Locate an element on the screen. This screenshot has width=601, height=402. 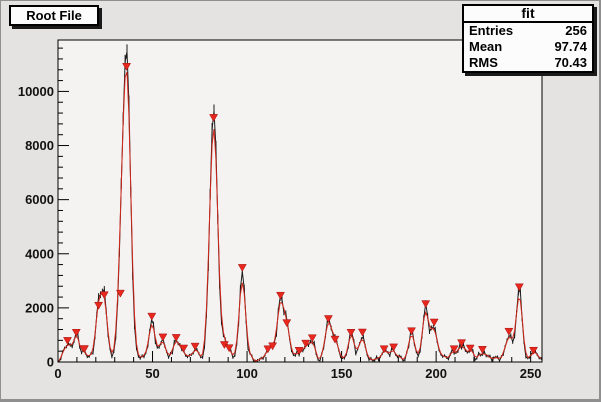
x-tick-label: 100 is located at coordinates (247, 373).